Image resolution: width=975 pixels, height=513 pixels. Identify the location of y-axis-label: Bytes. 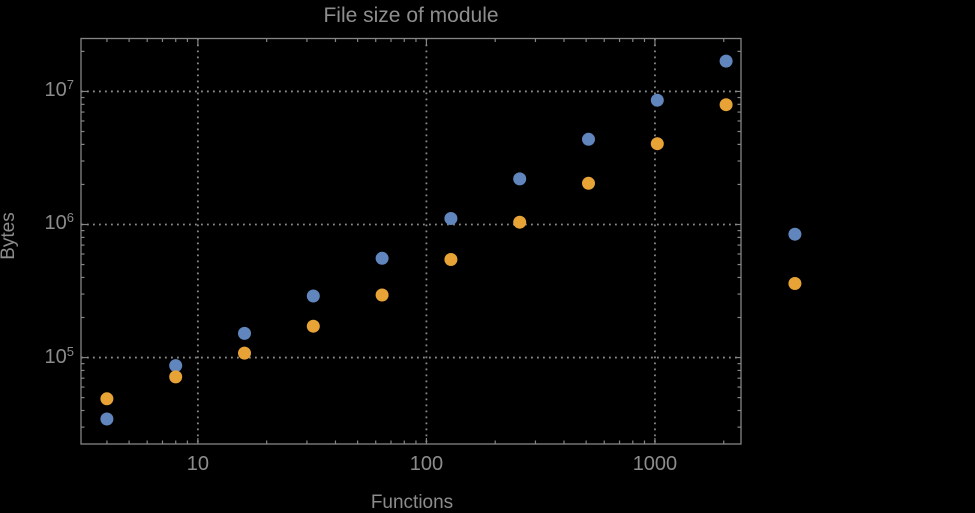
(9, 236).